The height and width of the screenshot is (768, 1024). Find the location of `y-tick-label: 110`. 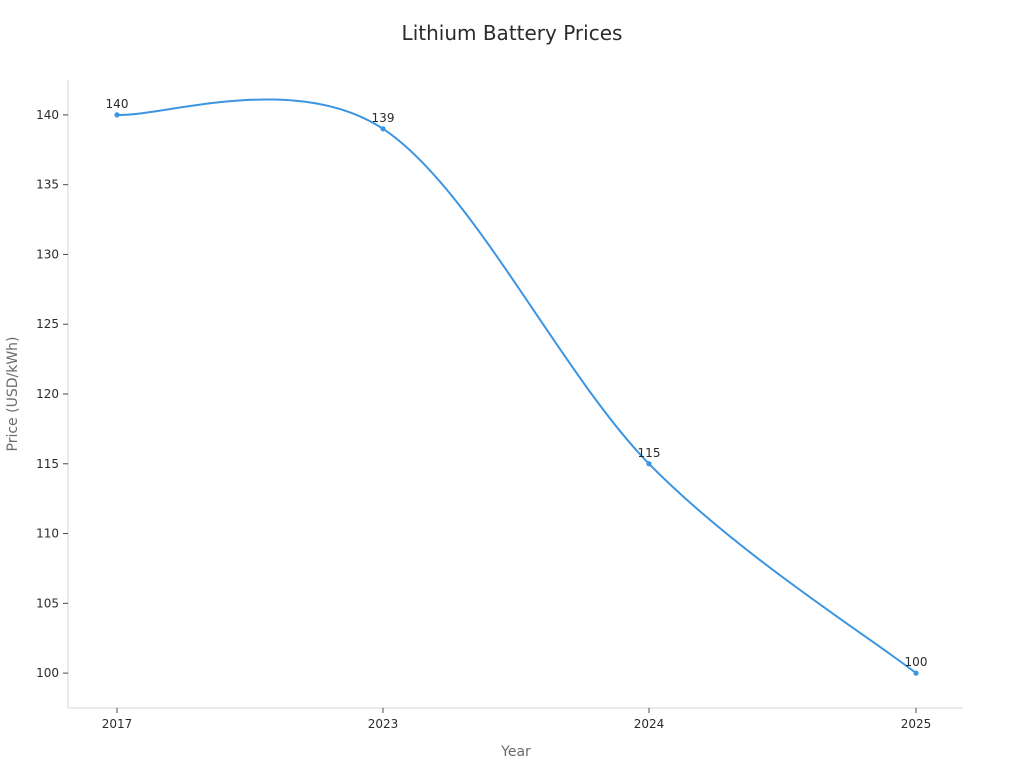

y-tick-label: 110 is located at coordinates (47, 534).